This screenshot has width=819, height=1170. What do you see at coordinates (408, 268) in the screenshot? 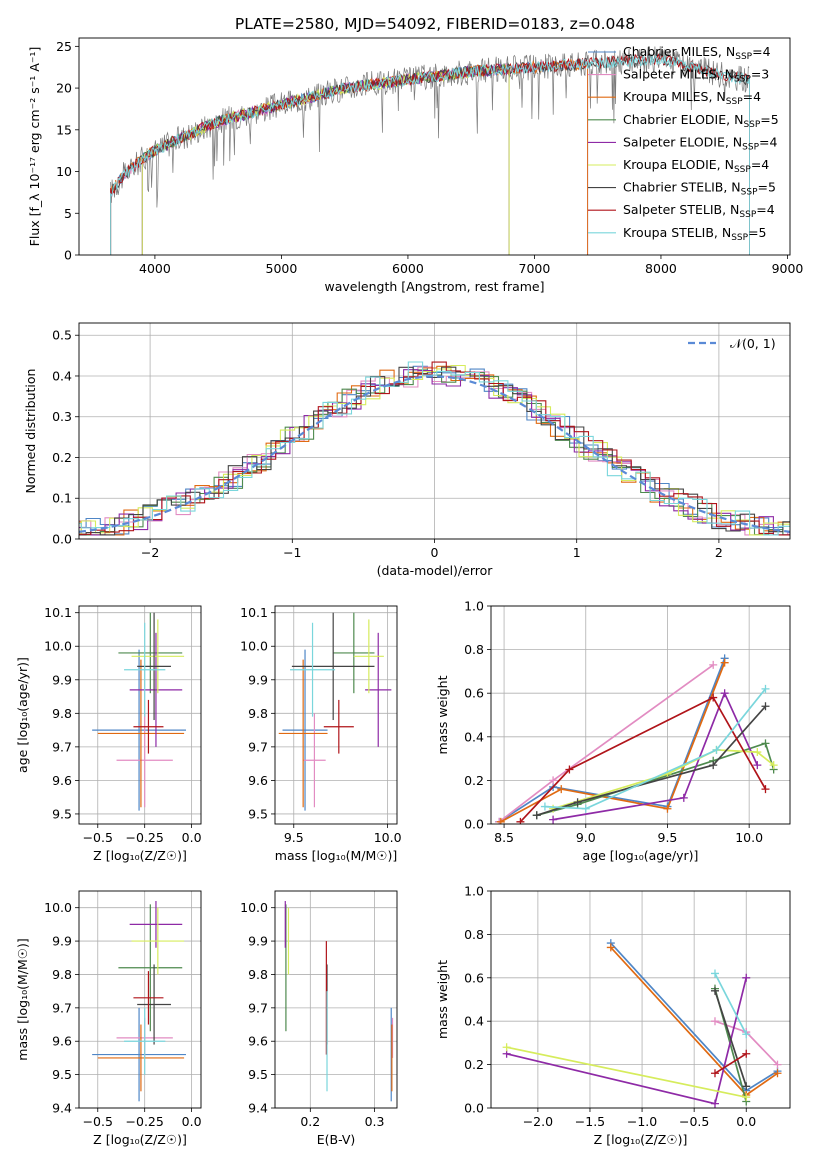
I see `x-tick-label: 6000` at bounding box center [408, 268].